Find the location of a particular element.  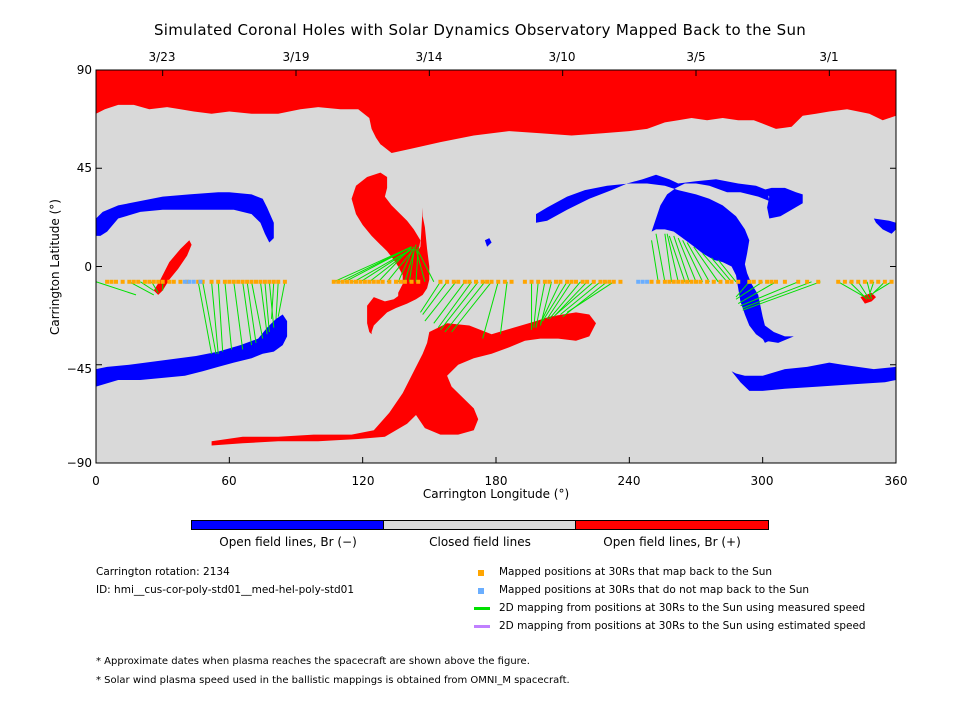

colorbar-label-closed: Closed field lines is located at coordinates (480, 542).